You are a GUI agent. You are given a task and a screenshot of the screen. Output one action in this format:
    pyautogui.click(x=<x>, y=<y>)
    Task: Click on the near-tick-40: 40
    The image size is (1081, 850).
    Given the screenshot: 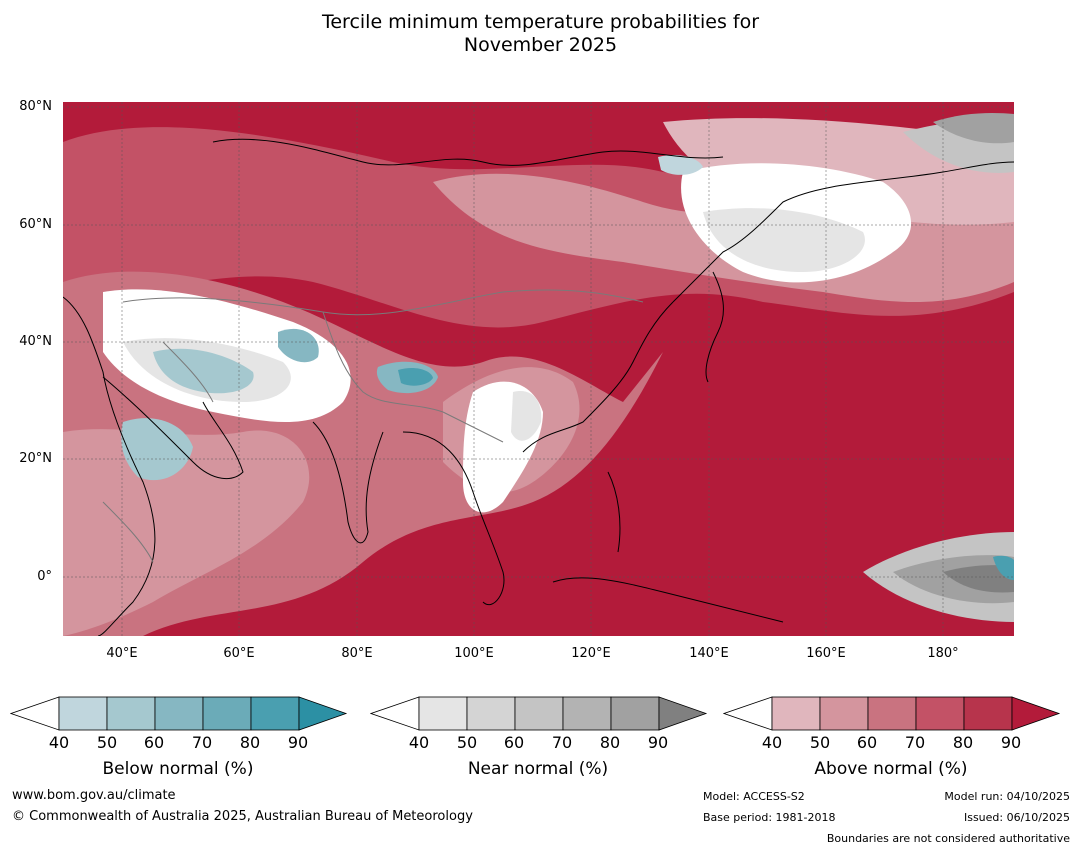 What is the action you would take?
    pyautogui.click(x=419, y=742)
    